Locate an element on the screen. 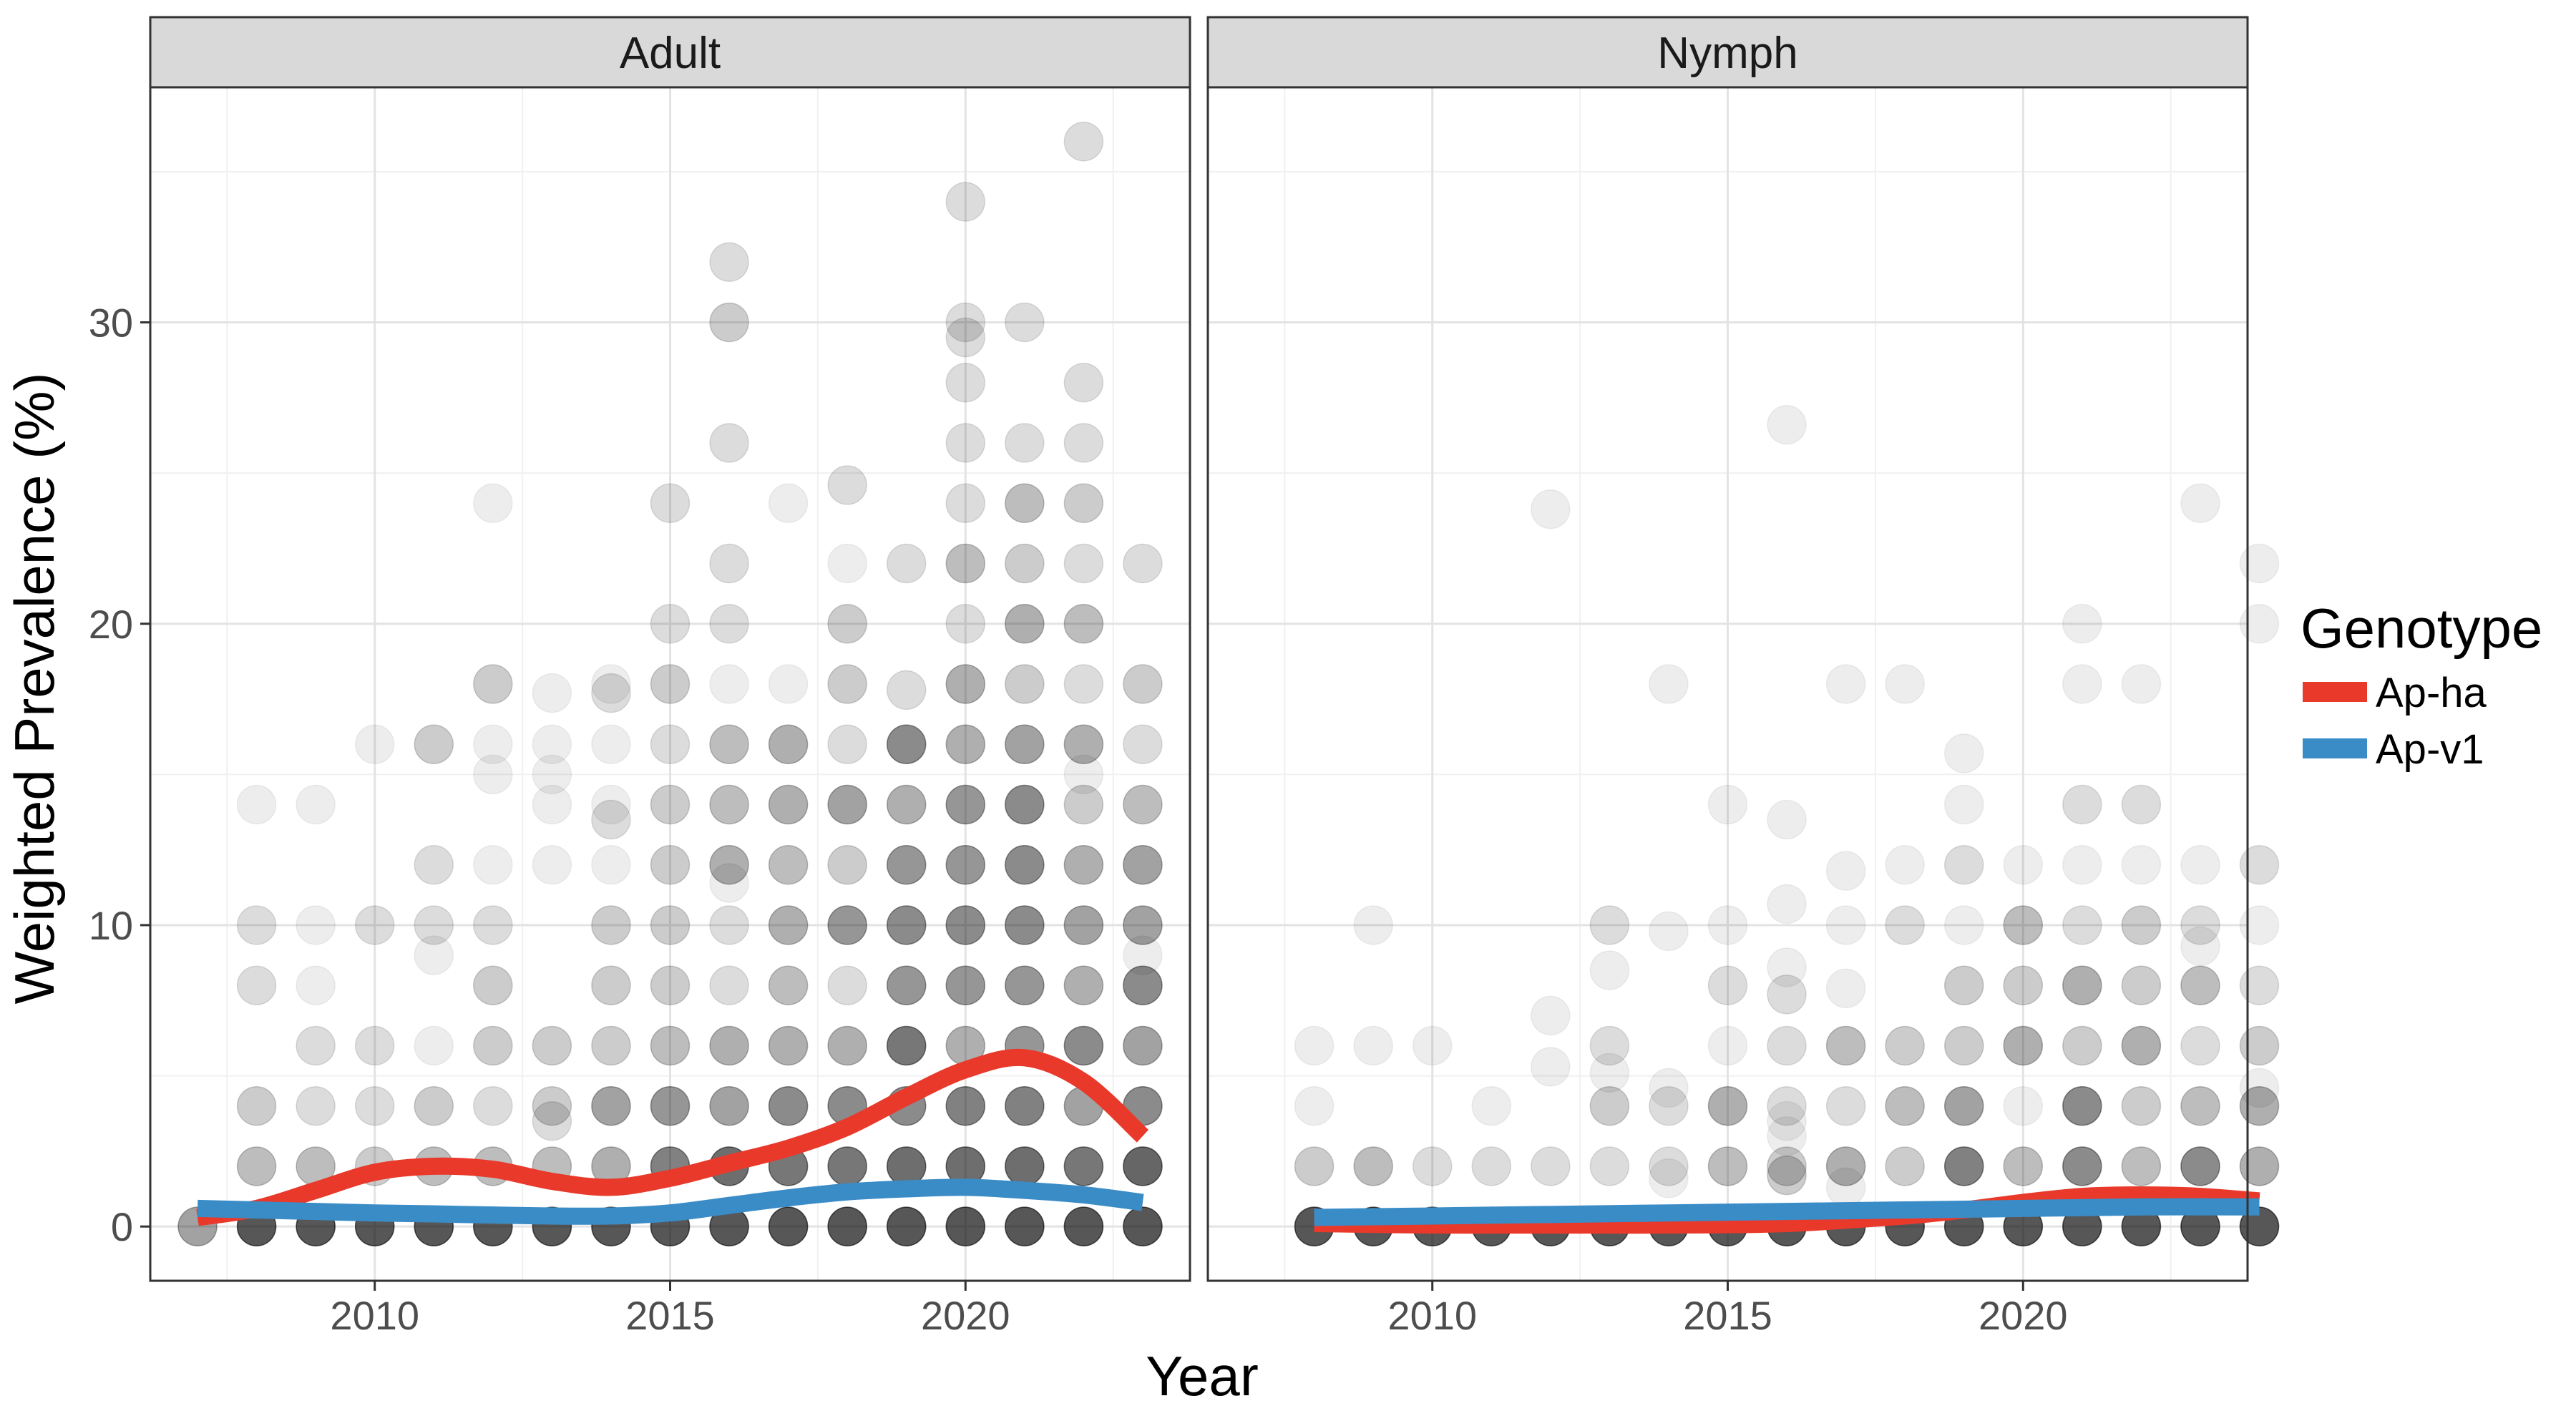  x-tick-label: 2015 is located at coordinates (1727, 1315).